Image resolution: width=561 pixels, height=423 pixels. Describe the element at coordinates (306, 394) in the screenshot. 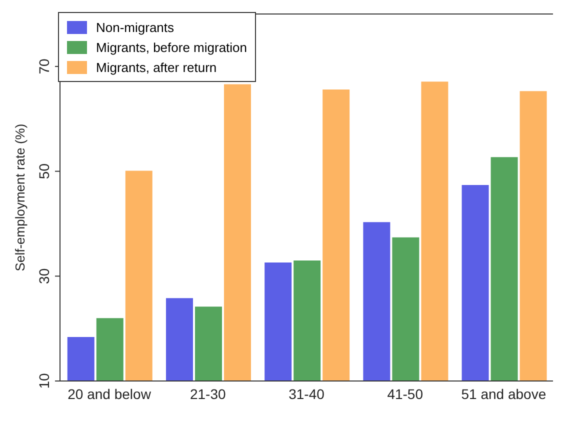

I see `x-tick-label: 31-40` at that location.